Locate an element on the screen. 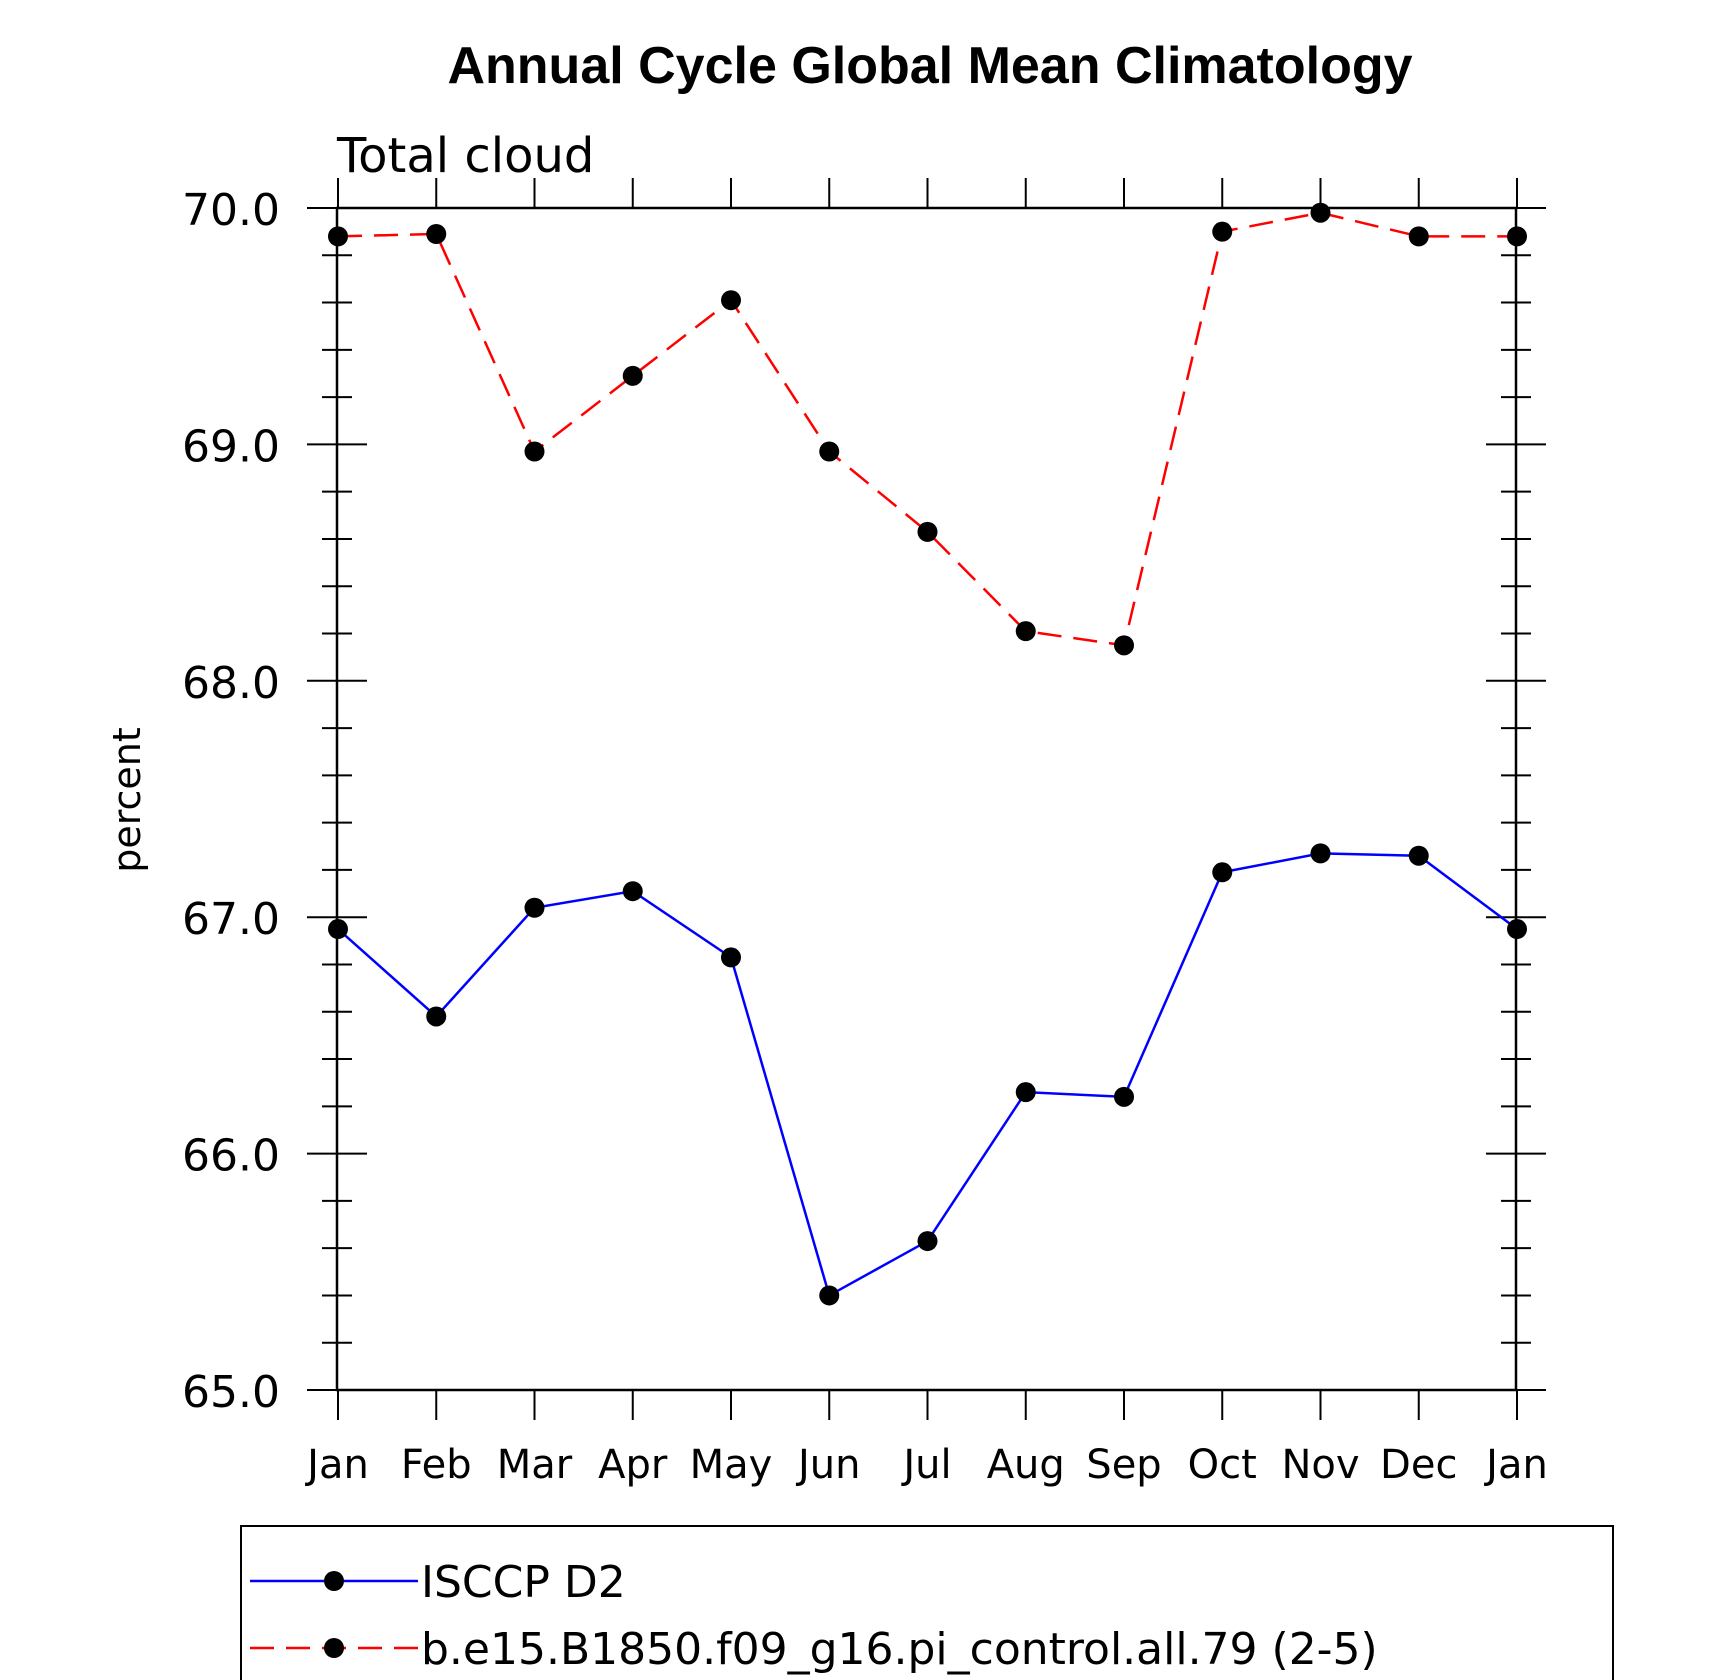 The width and height of the screenshot is (1710, 1680). x-tick-label: Aug is located at coordinates (1026, 1465).